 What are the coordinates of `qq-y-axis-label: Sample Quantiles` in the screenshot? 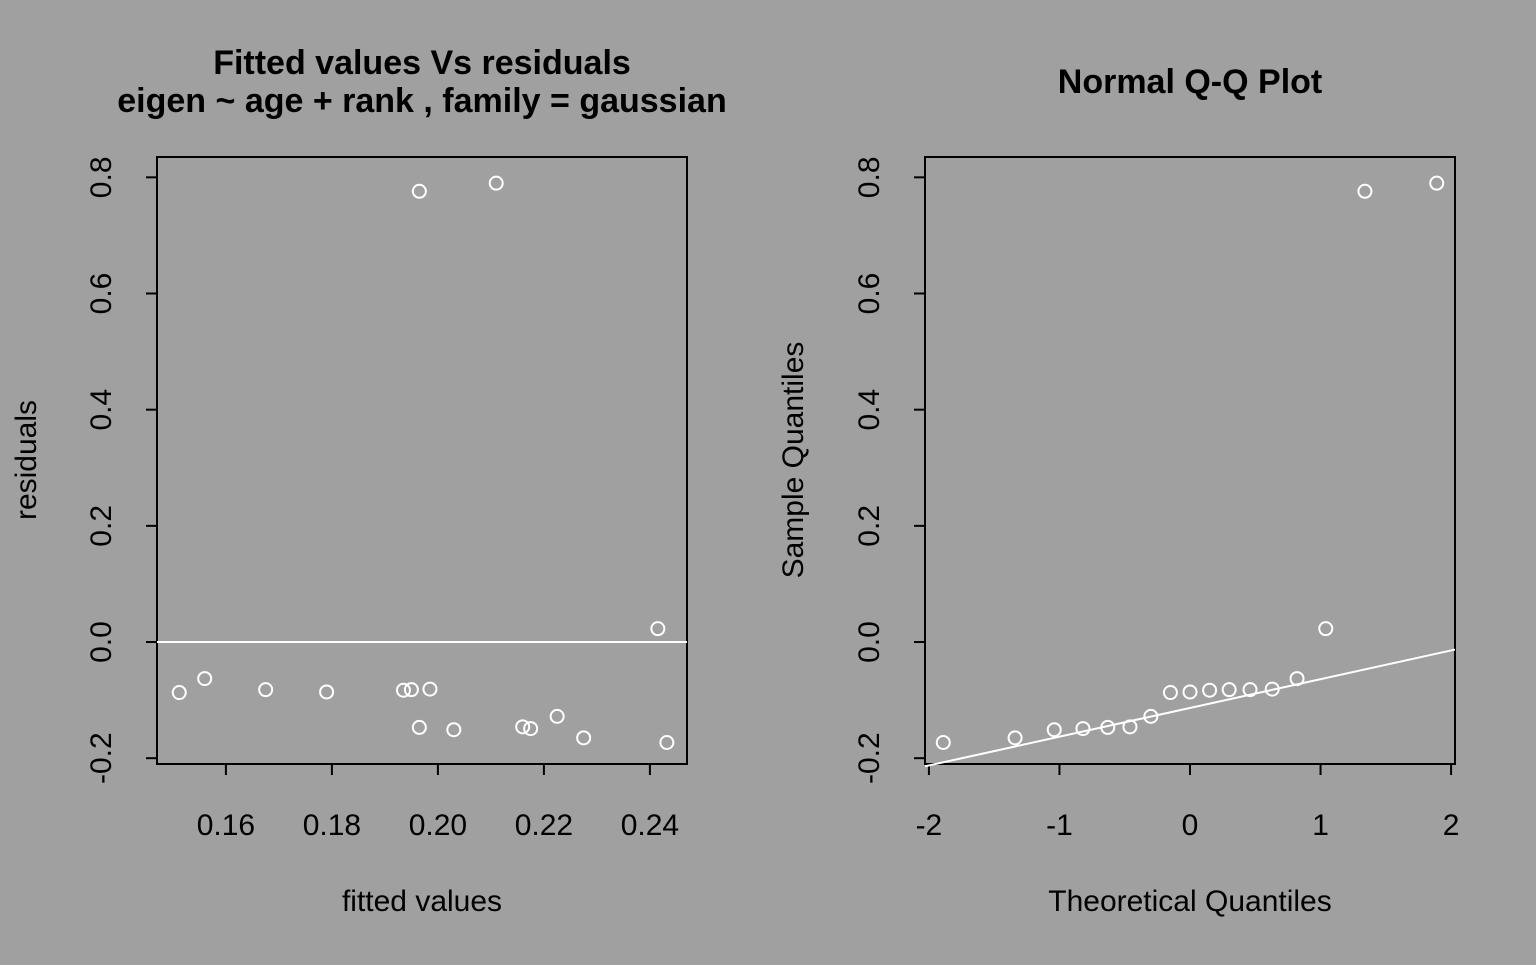 It's located at (793, 460).